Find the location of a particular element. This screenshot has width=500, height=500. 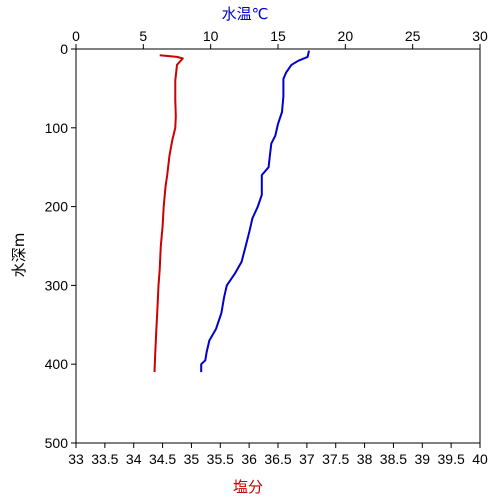

y-axis-tick-label: 0 is located at coordinates (64, 49).